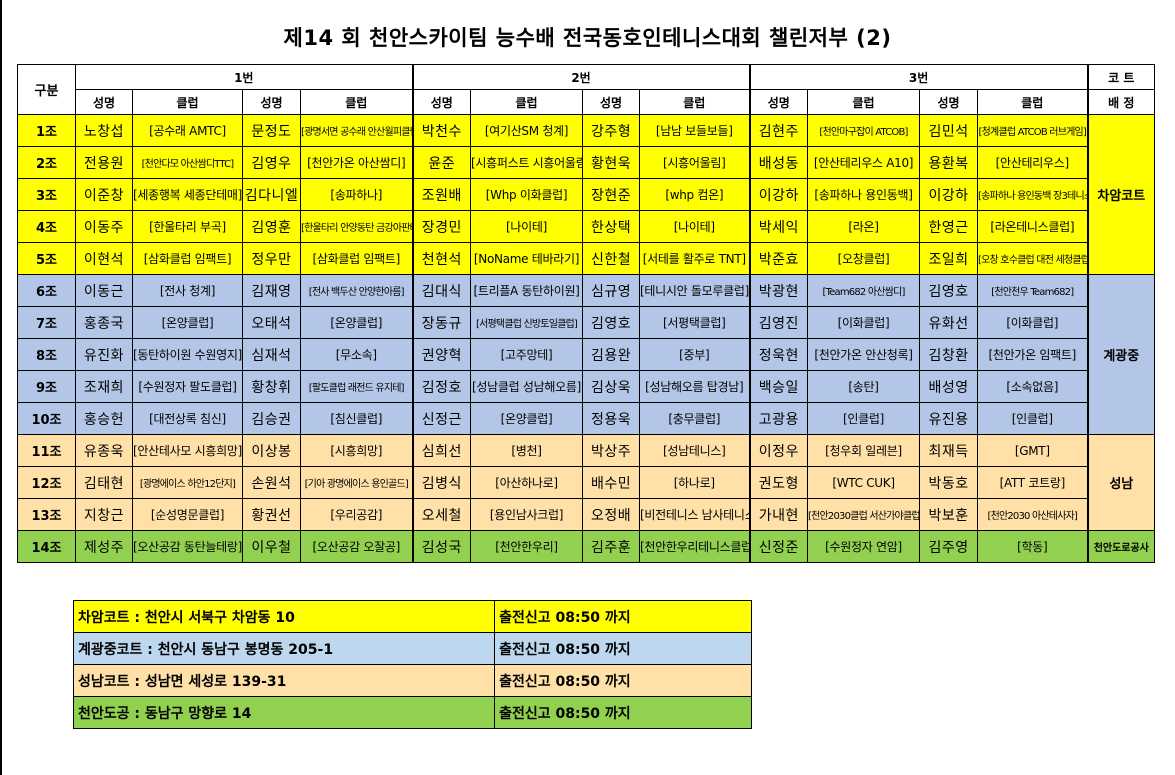 The image size is (1175, 775). I want to click on player-name: 오정배, so click(611, 514).